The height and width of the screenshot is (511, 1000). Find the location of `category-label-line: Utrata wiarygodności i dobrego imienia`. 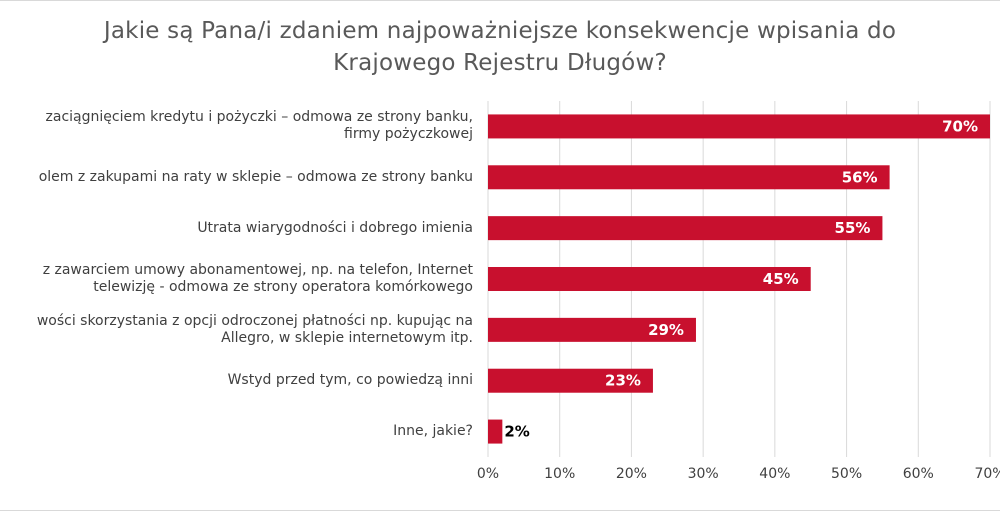

category-label-line: Utrata wiarygodności i dobrego imienia is located at coordinates (335, 227).